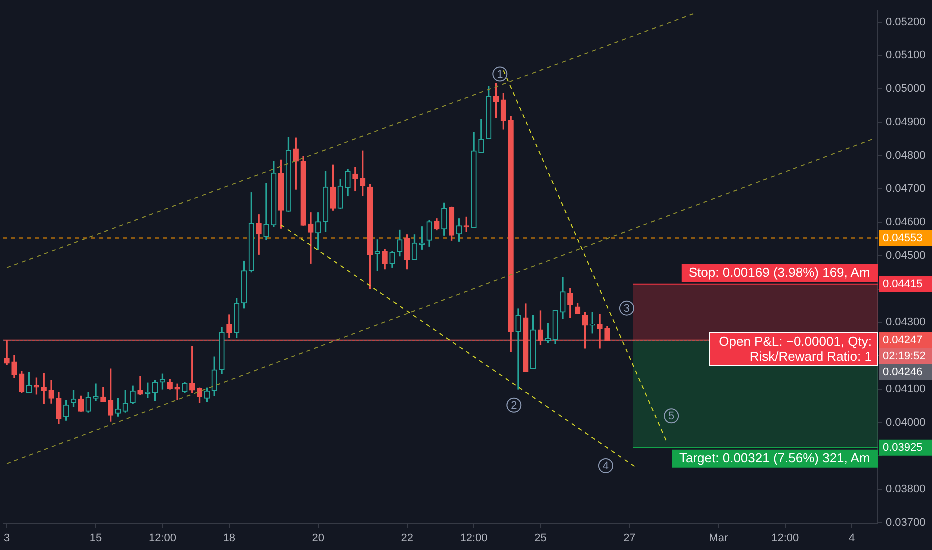  What do you see at coordinates (906, 523) in the screenshot?
I see `y-tick-label: 0.03700` at bounding box center [906, 523].